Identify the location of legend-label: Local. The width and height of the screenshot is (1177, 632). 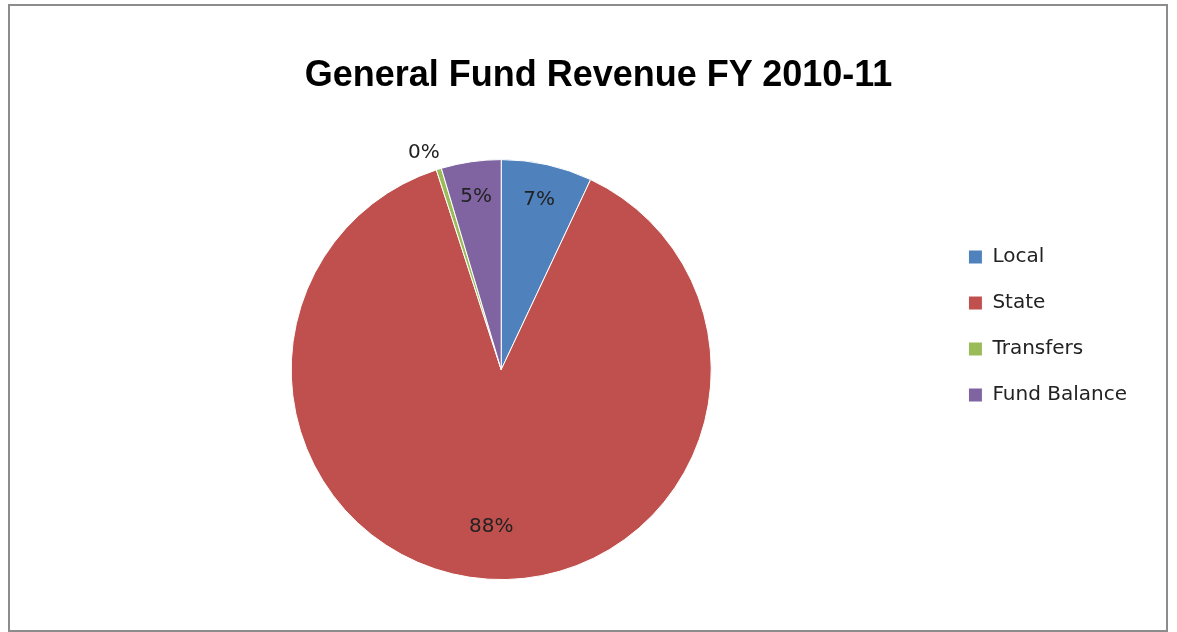
(1018, 255).